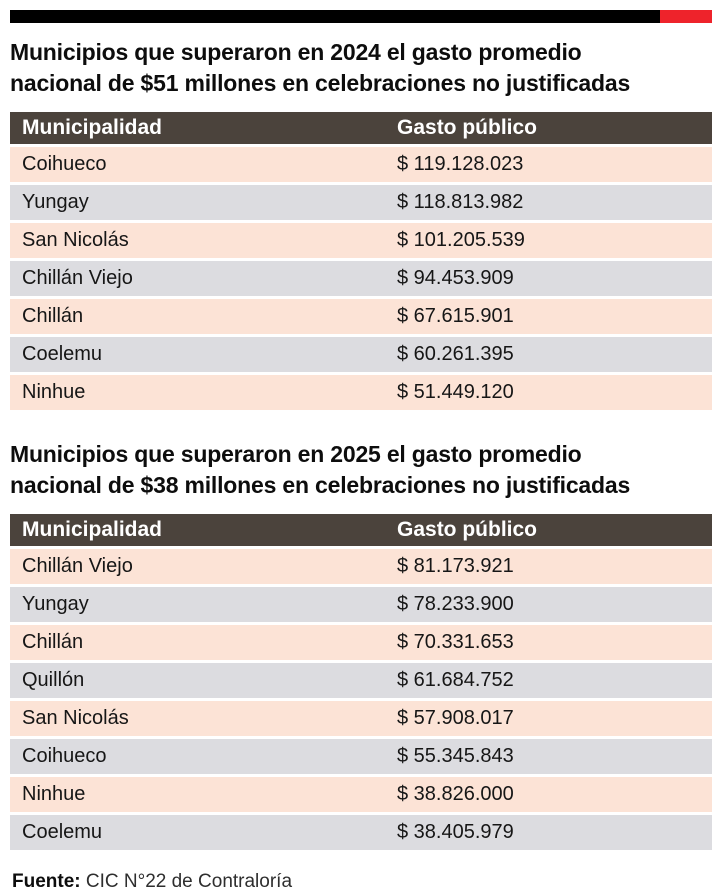 The height and width of the screenshot is (893, 722). Describe the element at coordinates (362, 882) in the screenshot. I see `source-note: Fuente: CIC N°22 de Contraloría` at that location.